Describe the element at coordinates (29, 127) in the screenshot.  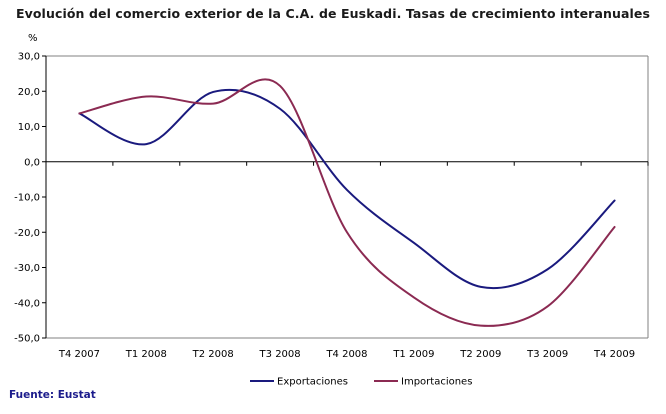
I see `y-tick-label: 10,0` at that location.